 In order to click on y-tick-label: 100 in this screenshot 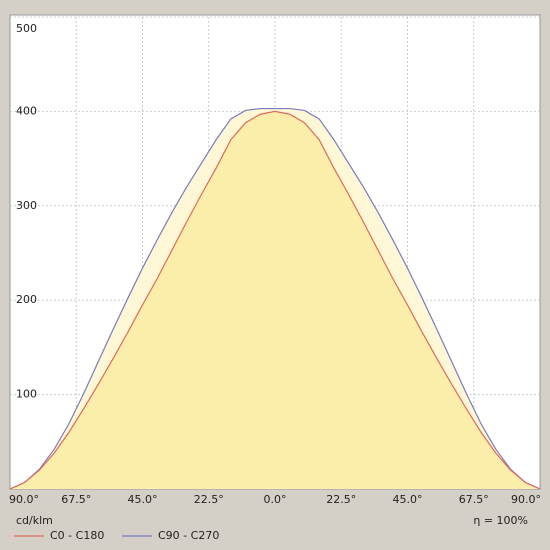, I will do `click(26, 394)`.